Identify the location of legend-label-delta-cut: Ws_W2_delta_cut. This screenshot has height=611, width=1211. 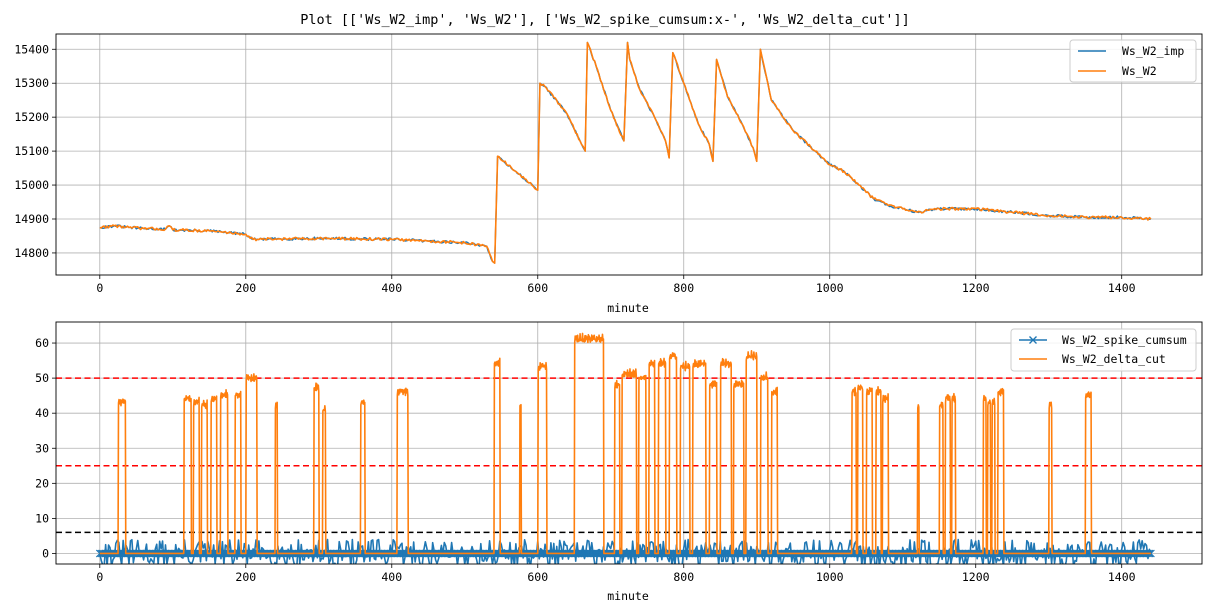
(1114, 359).